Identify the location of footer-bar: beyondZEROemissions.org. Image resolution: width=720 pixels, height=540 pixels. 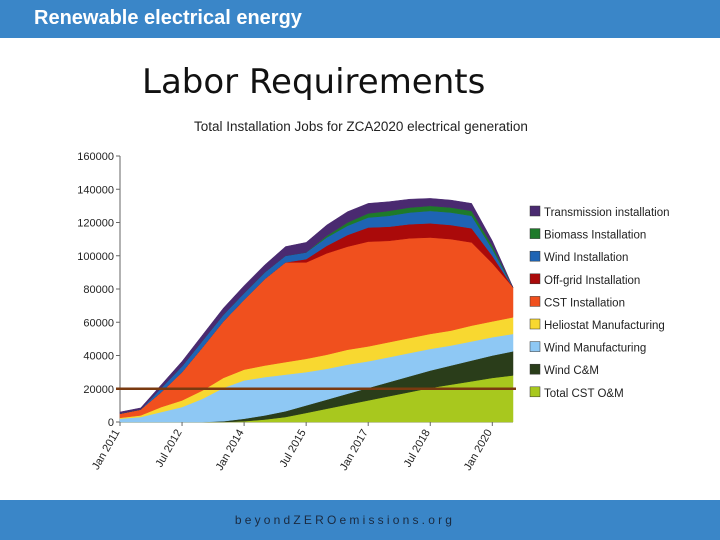
(360, 520).